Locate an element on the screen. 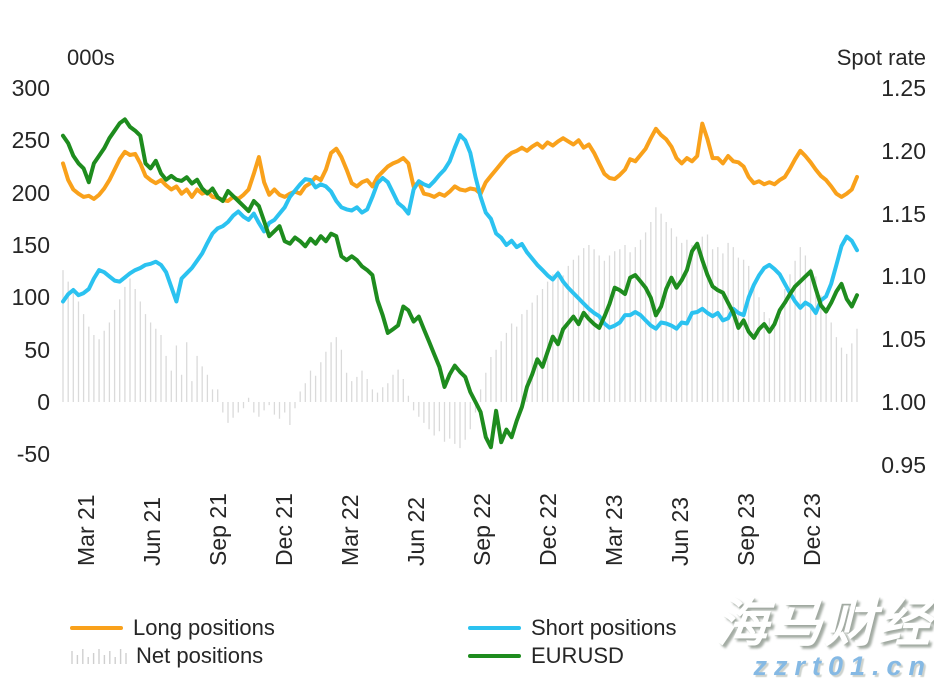  right-axis-tick-1.15: 1.15 is located at coordinates (903, 214).